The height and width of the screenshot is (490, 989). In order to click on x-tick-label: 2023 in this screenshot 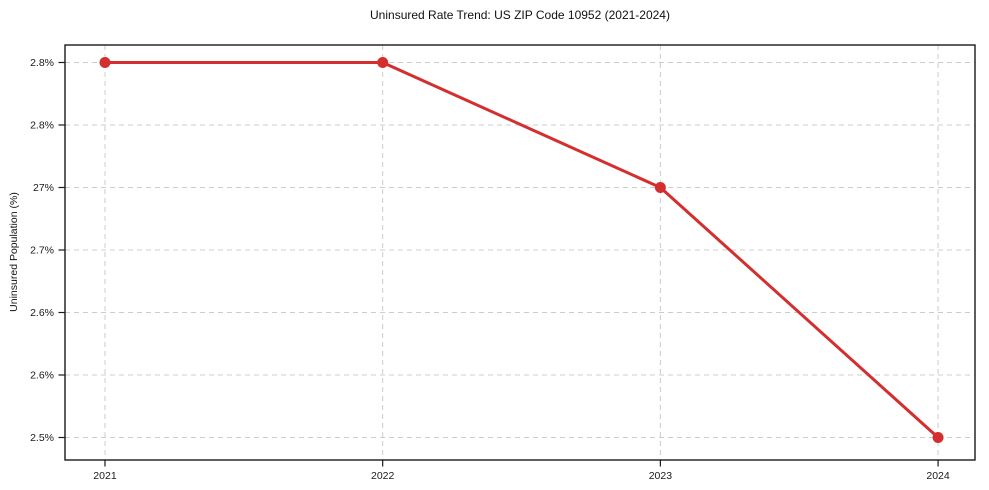, I will do `click(661, 476)`.